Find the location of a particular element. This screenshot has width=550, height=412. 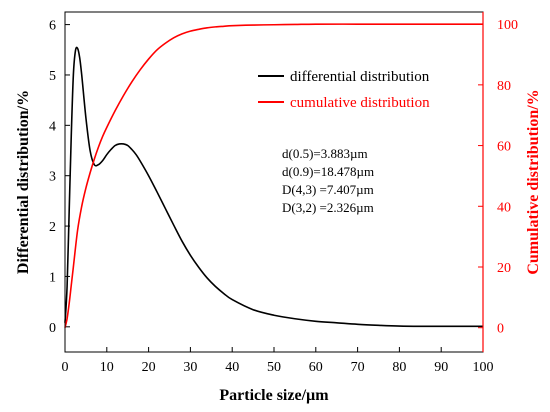

left-tick-label: 6 is located at coordinates (52, 26).